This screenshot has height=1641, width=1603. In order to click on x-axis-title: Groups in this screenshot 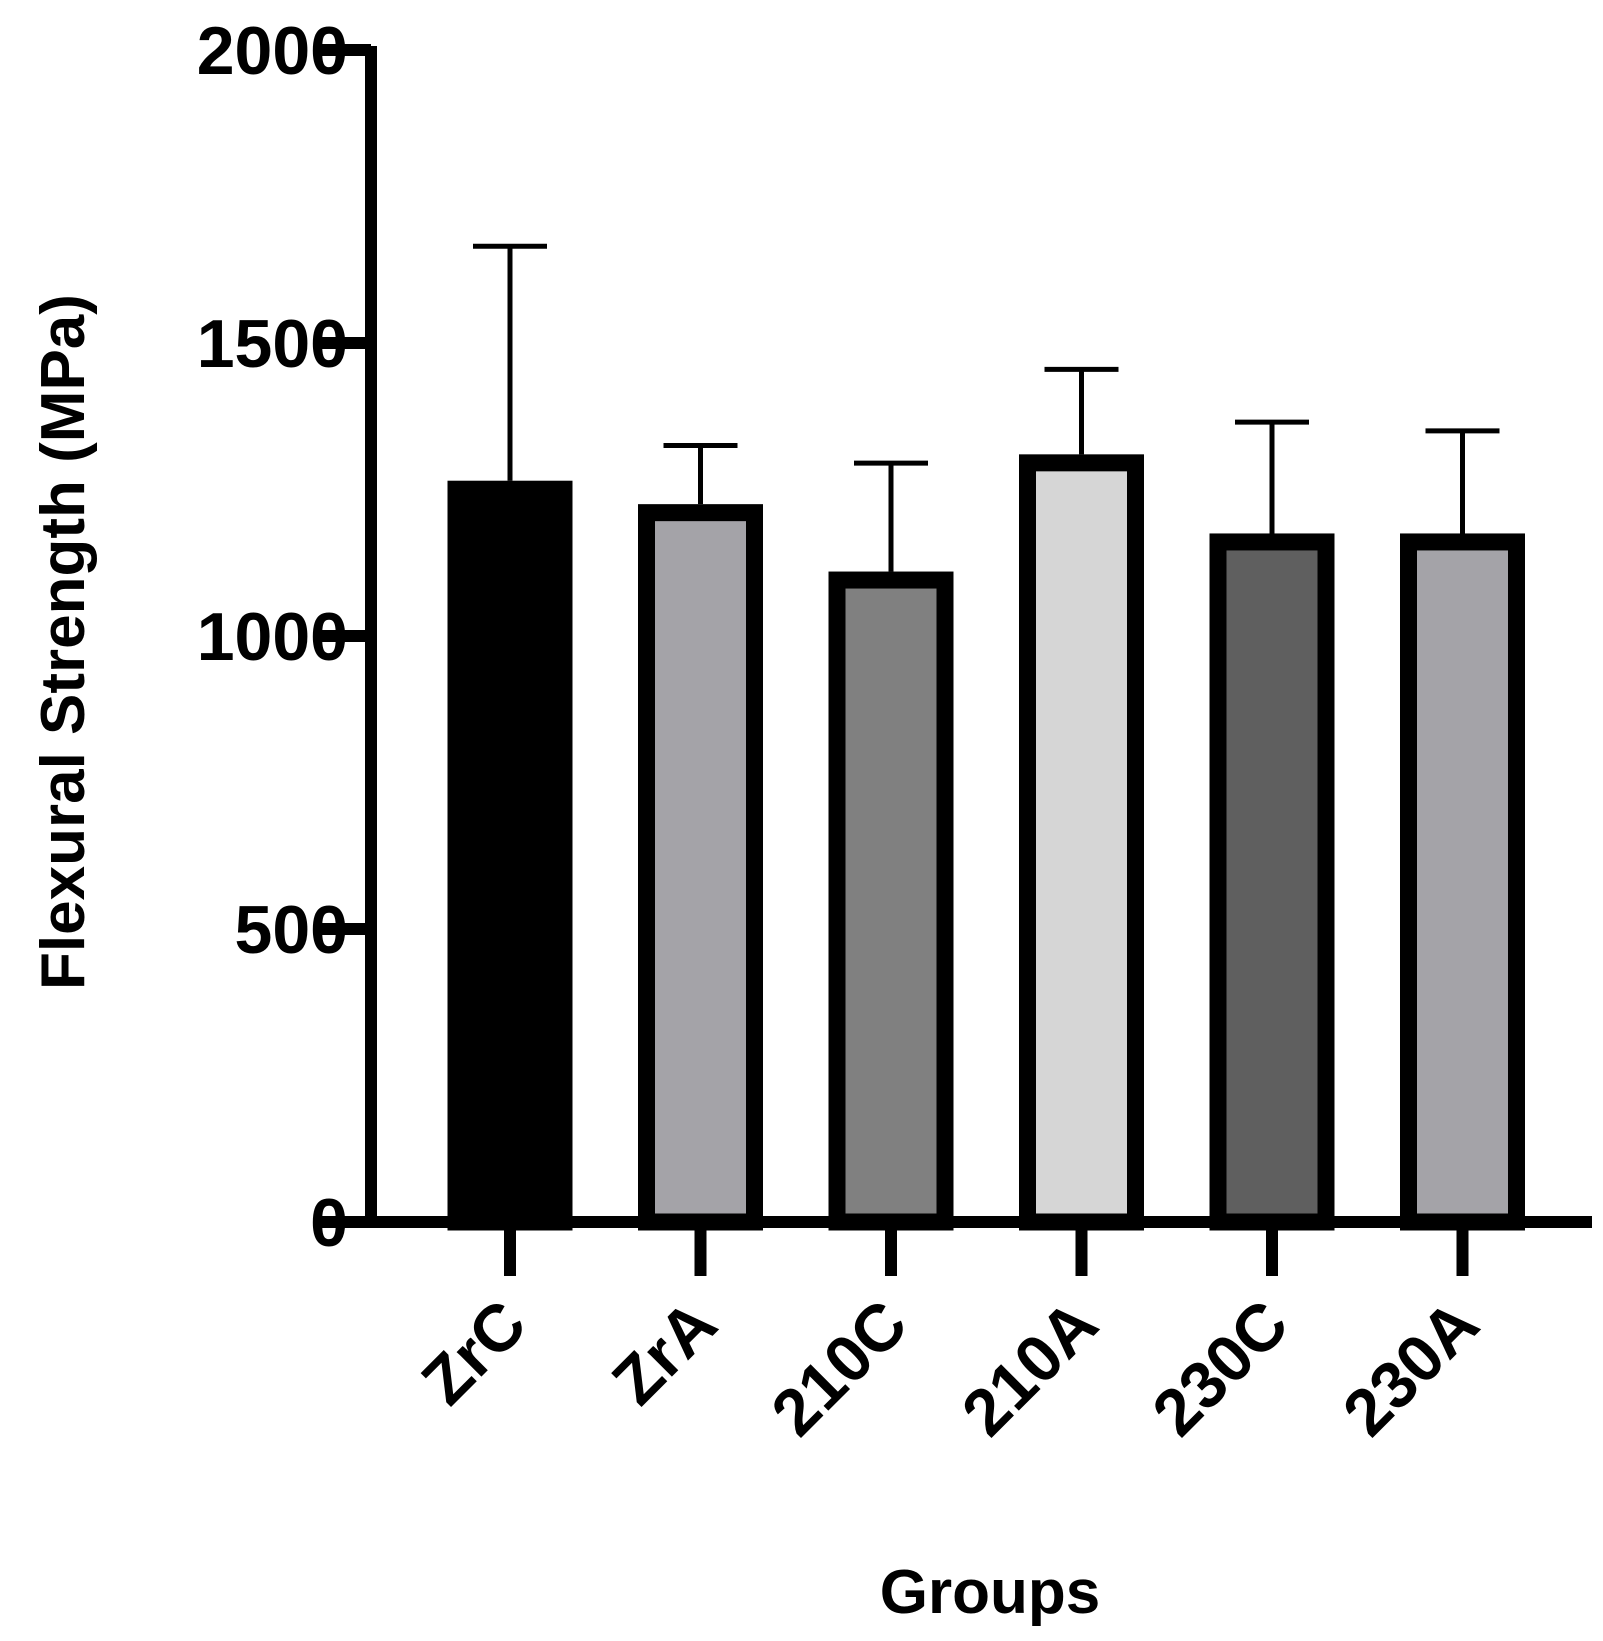, I will do `click(990, 1592)`.